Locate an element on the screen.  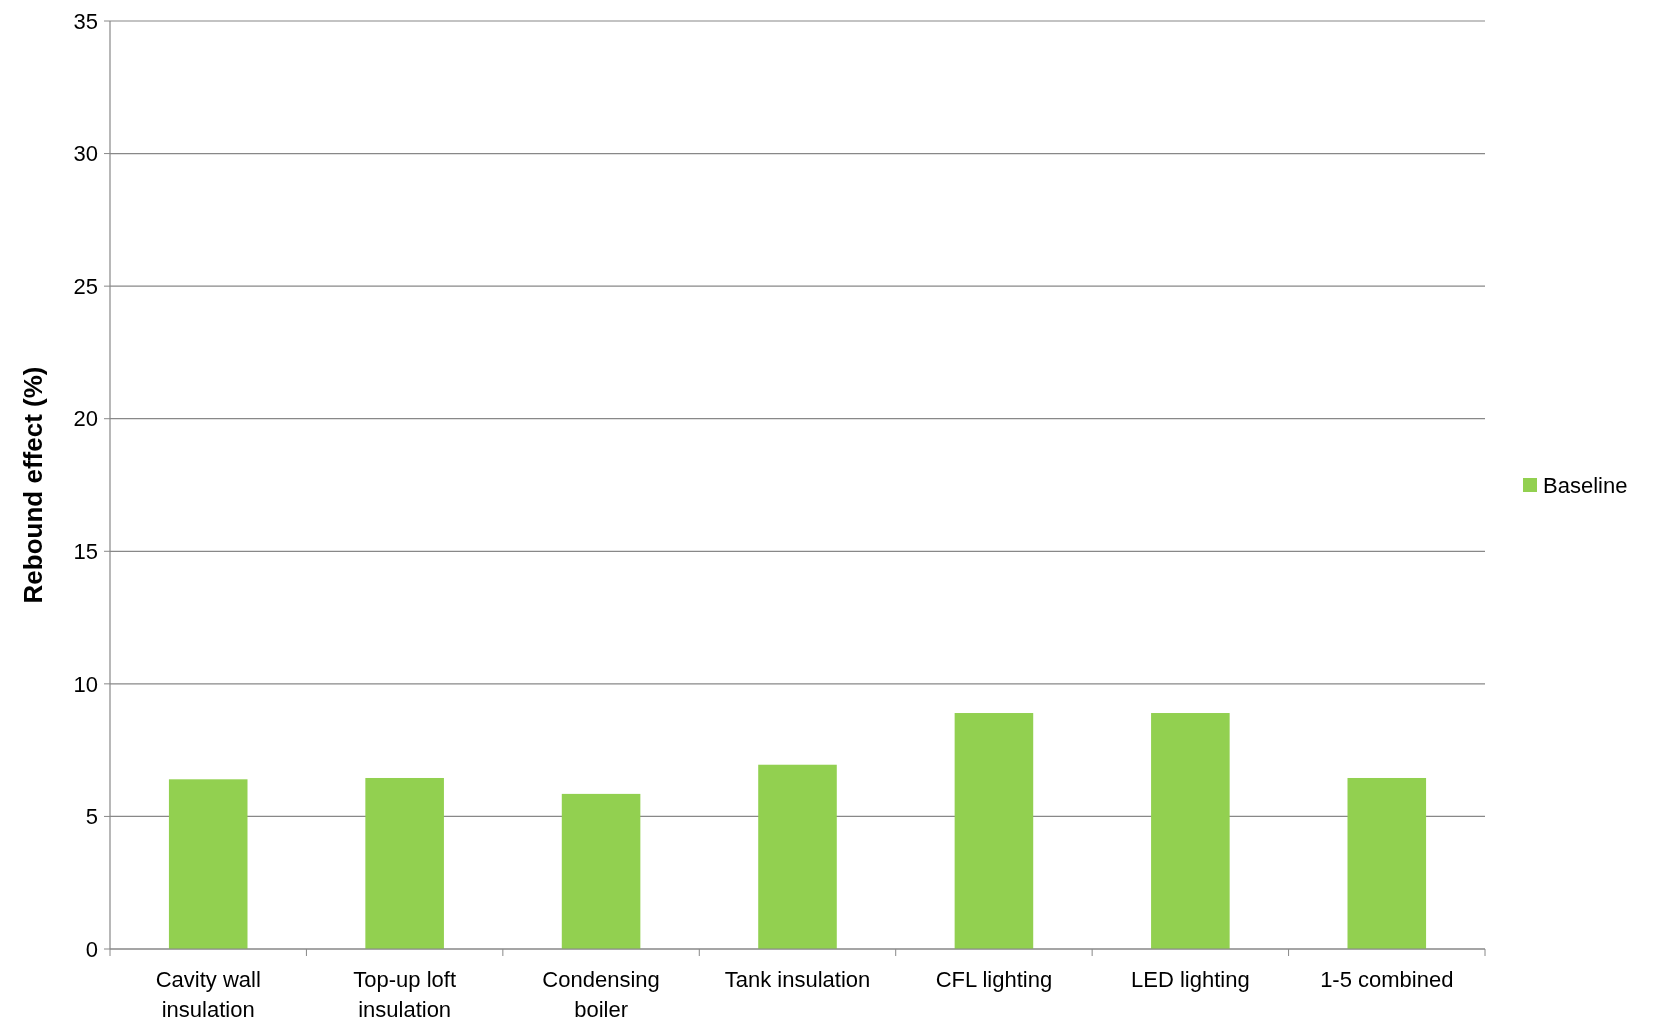
y-tick-label: 10 is located at coordinates (85, 684).